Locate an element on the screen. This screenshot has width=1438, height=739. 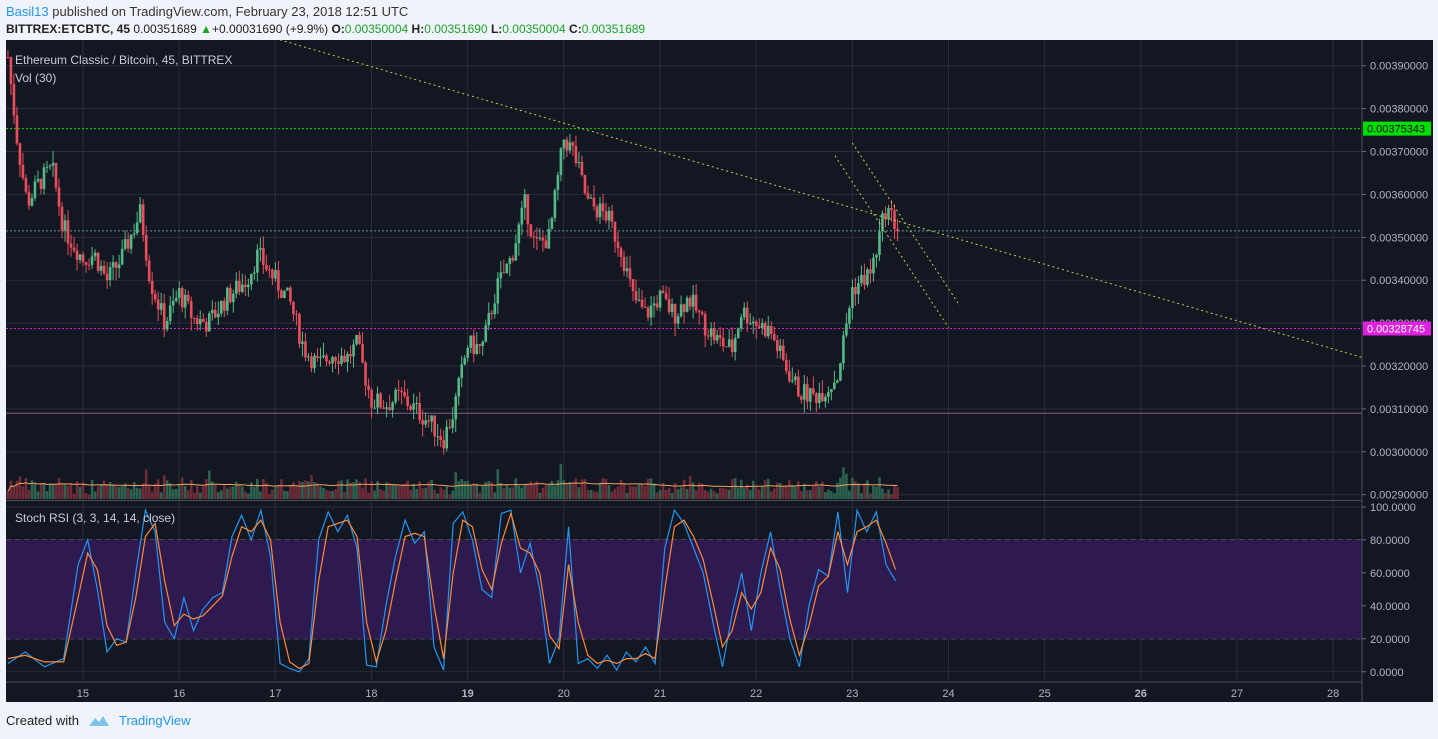
trendline is located at coordinates (891, 241).